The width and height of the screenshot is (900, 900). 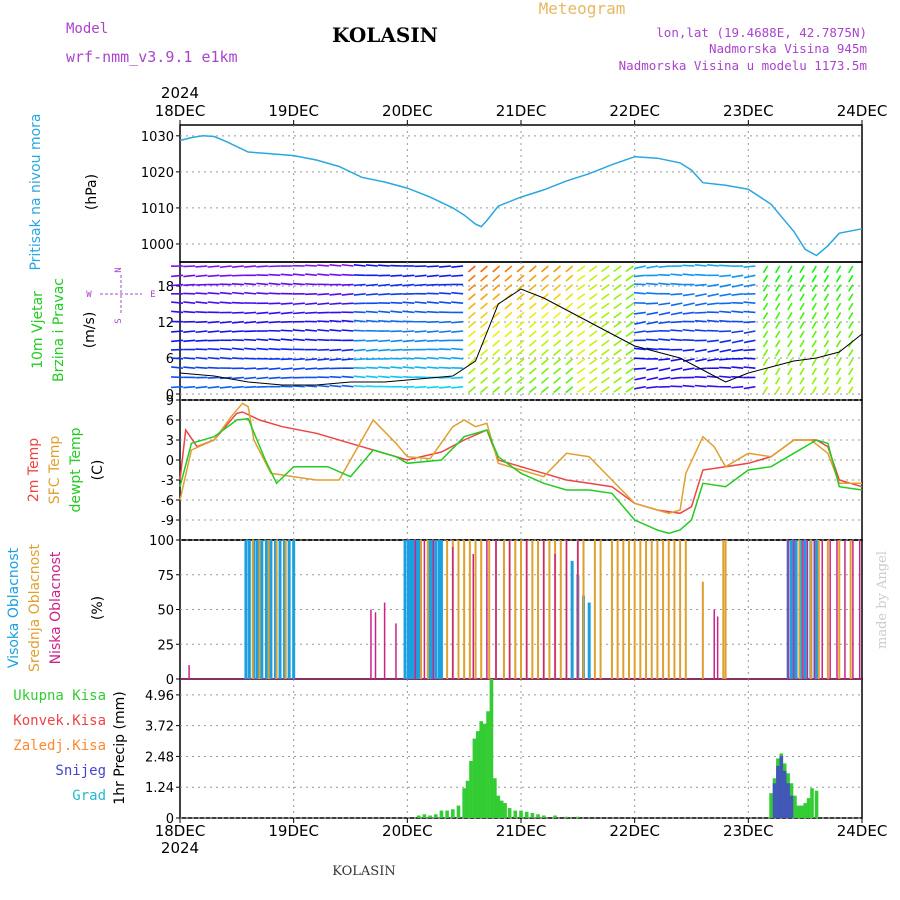 I want to click on model-elevation-text: Nadmorska Visina u modelu 1173.5m, so click(x=743, y=65).